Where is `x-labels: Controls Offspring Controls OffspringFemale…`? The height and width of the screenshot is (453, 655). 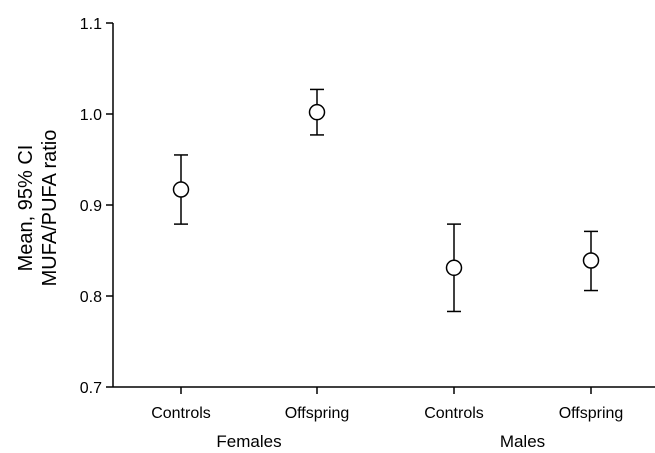
x-labels: Controls Offspring Controls OffspringFemale… is located at coordinates (387, 419).